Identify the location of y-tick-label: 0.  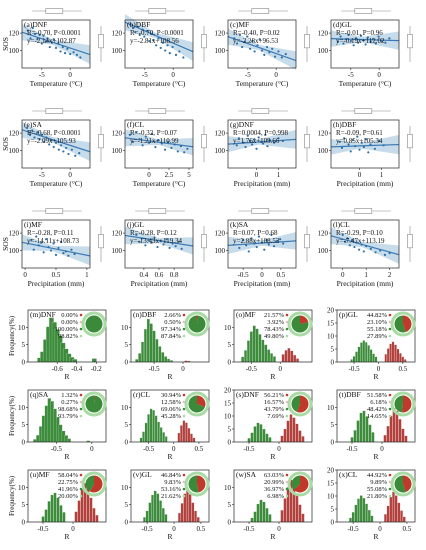
(333, 363).